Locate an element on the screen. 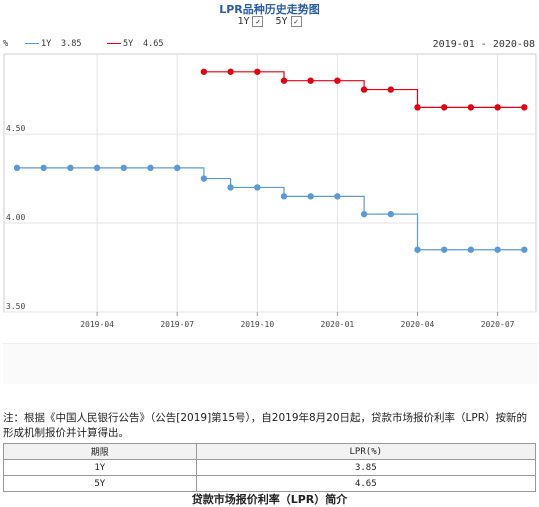 This screenshot has height=507, width=539. cell-term: 1Y is located at coordinates (100, 467).